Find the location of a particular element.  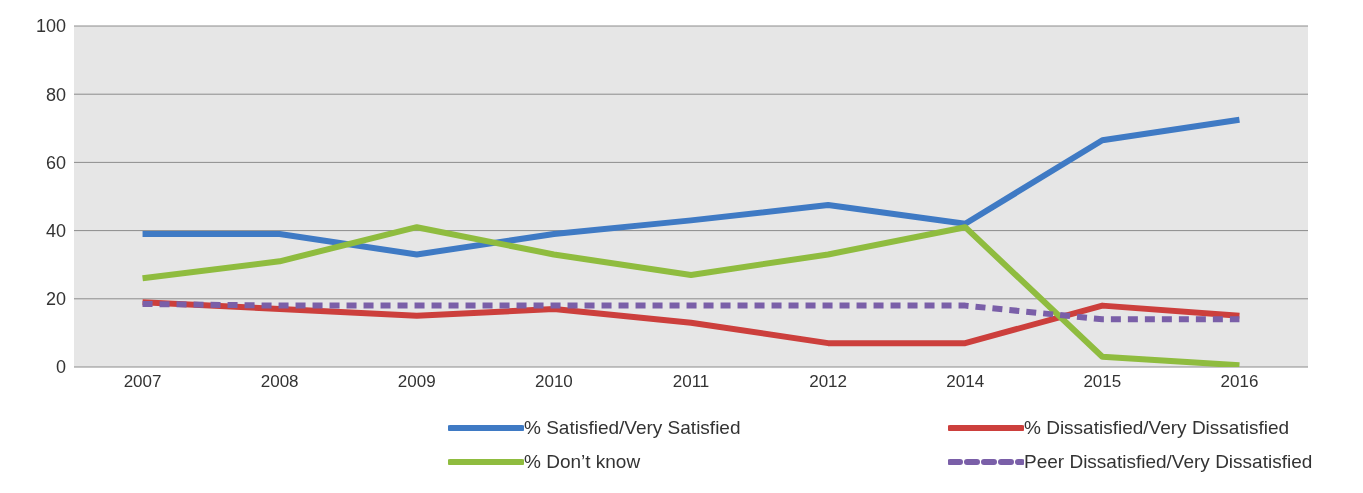

legend-label: % Don’t know is located at coordinates (582, 462).